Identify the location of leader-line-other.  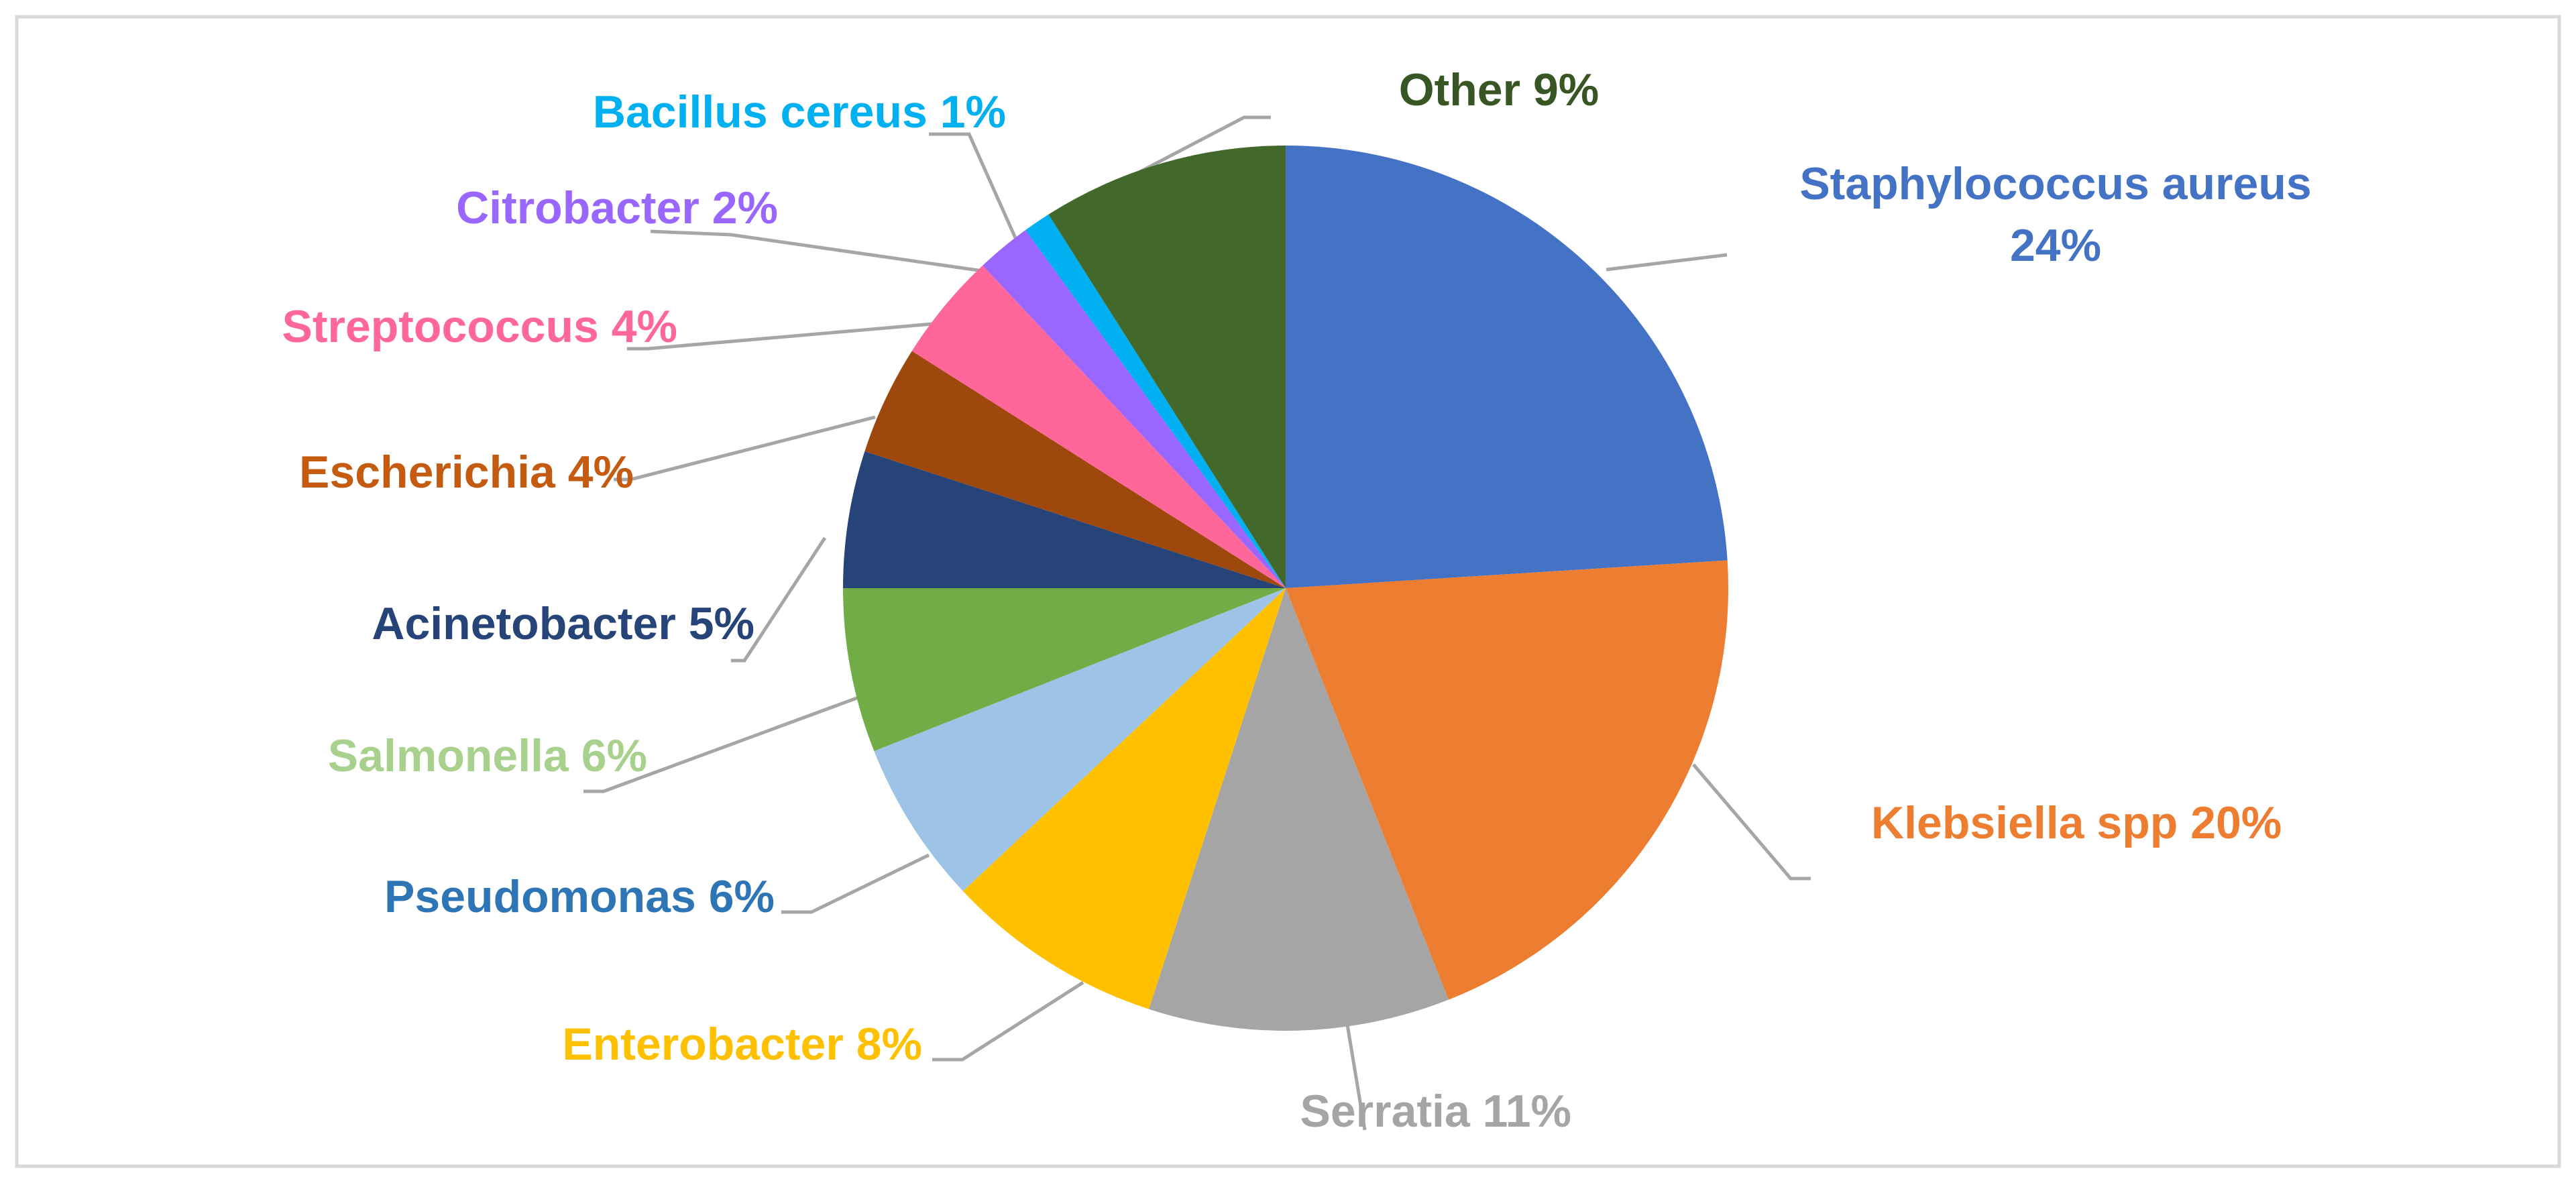
(1205, 144).